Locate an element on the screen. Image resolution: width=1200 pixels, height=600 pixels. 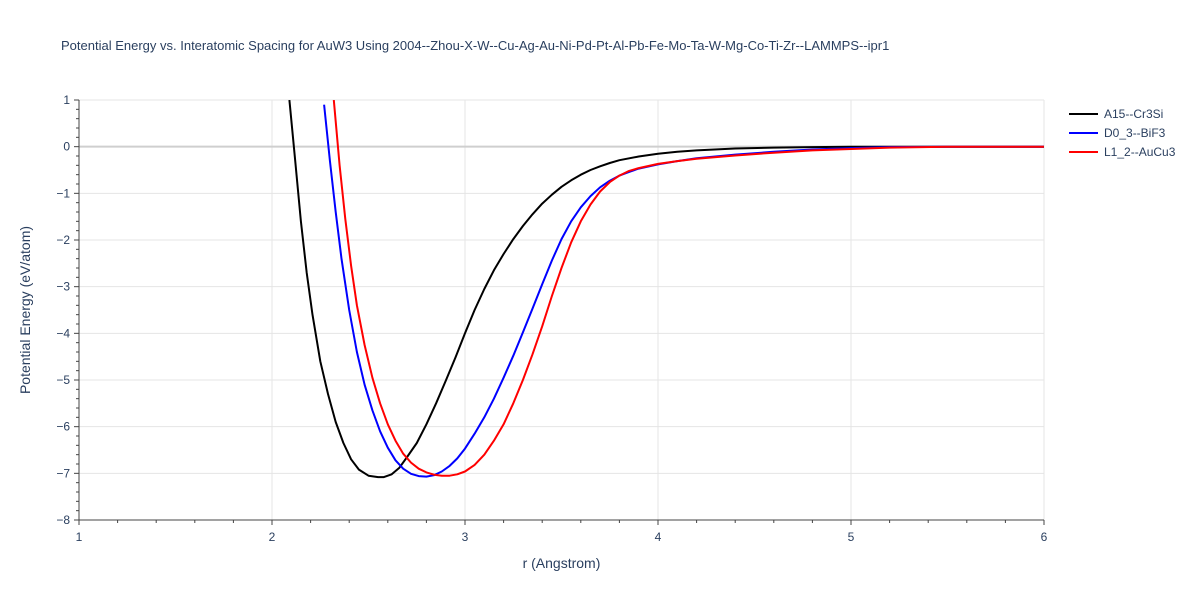
x-tick-label: 4 is located at coordinates (658, 537).